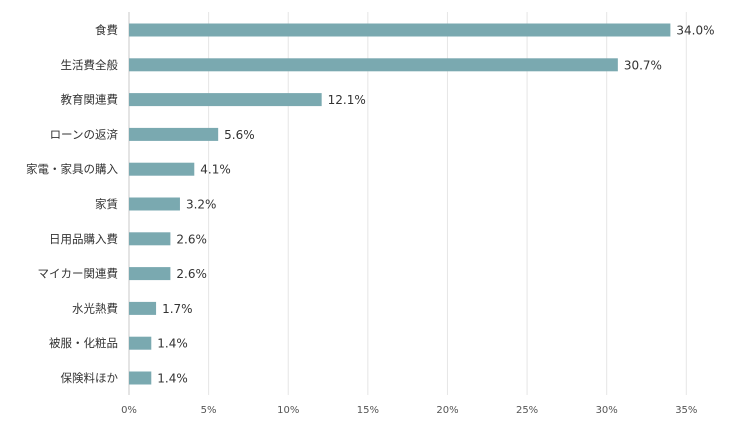 Image resolution: width=750 pixels, height=427 pixels. Describe the element at coordinates (83, 343) in the screenshot. I see `category-label: 被服・化粧品` at that location.